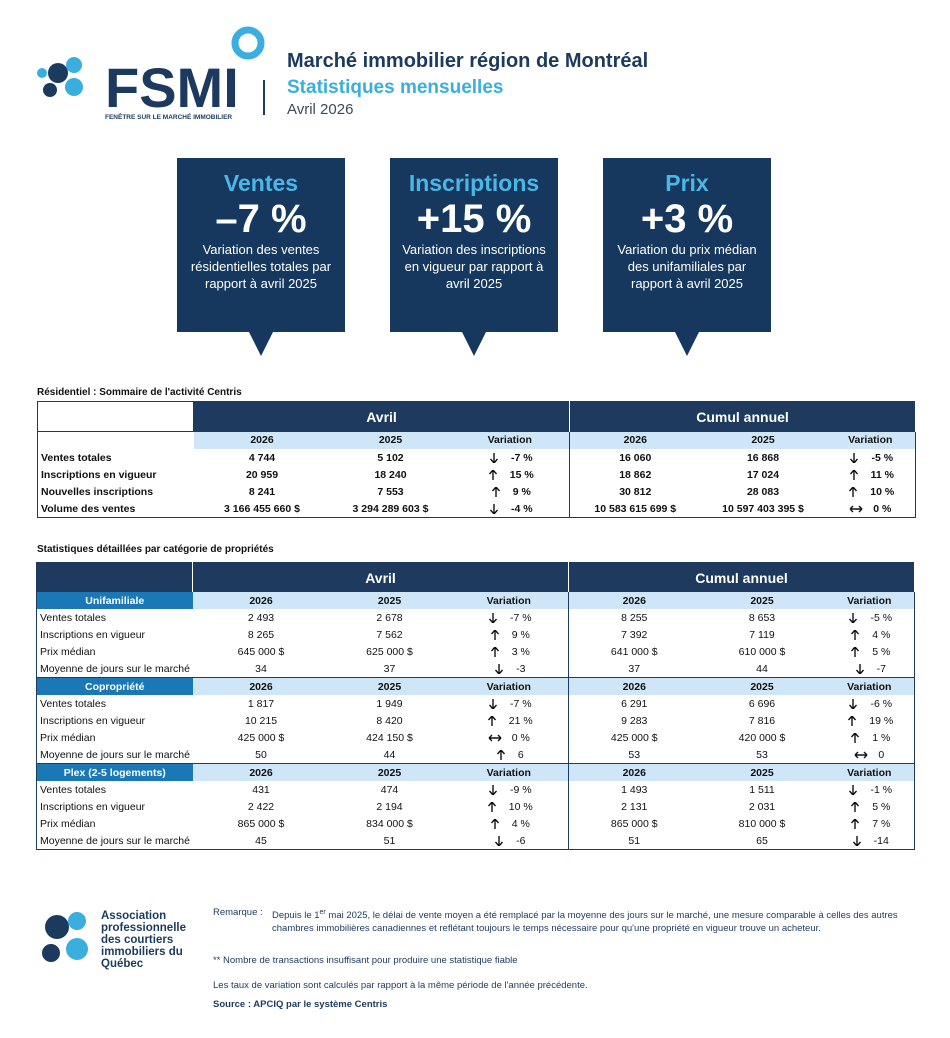 The height and width of the screenshot is (1038, 950). What do you see at coordinates (762, 737) in the screenshot?
I see `cell: 420 000 $` at bounding box center [762, 737].